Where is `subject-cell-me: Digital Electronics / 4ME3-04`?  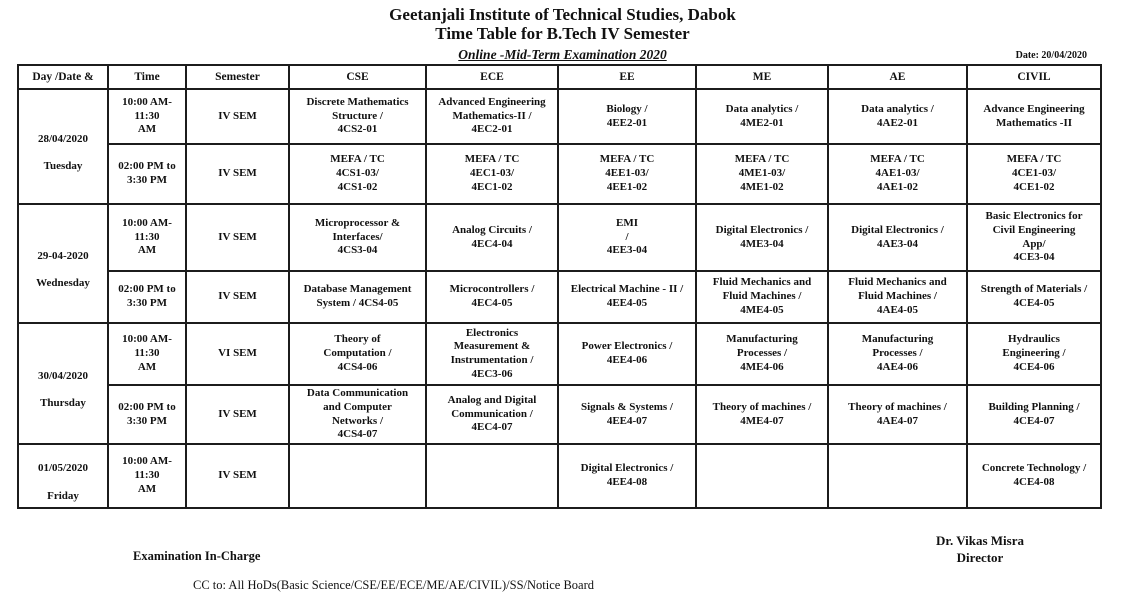
subject-cell-me: Digital Electronics / 4ME3-04 is located at coordinates (762, 237).